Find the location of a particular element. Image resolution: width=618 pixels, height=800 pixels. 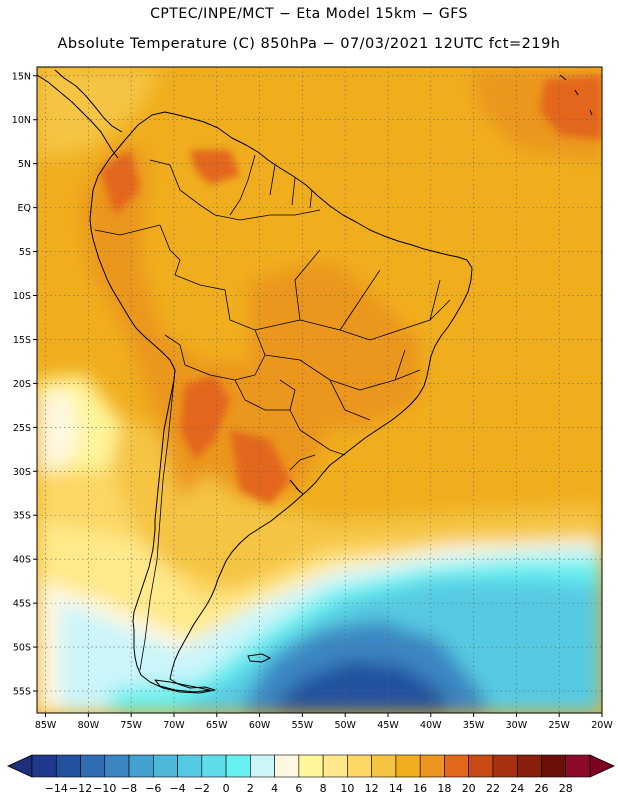

lagoa-dos-patos is located at coordinates (296, 487).